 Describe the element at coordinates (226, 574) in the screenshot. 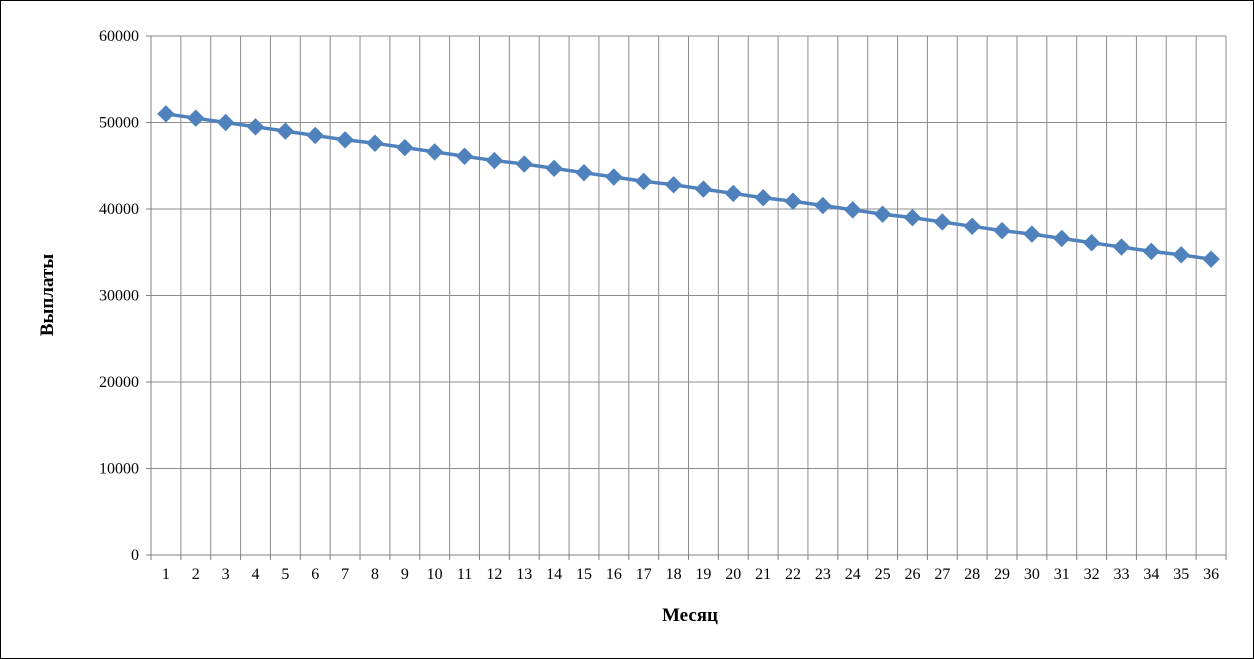

I see `x-tick-label: 3` at that location.